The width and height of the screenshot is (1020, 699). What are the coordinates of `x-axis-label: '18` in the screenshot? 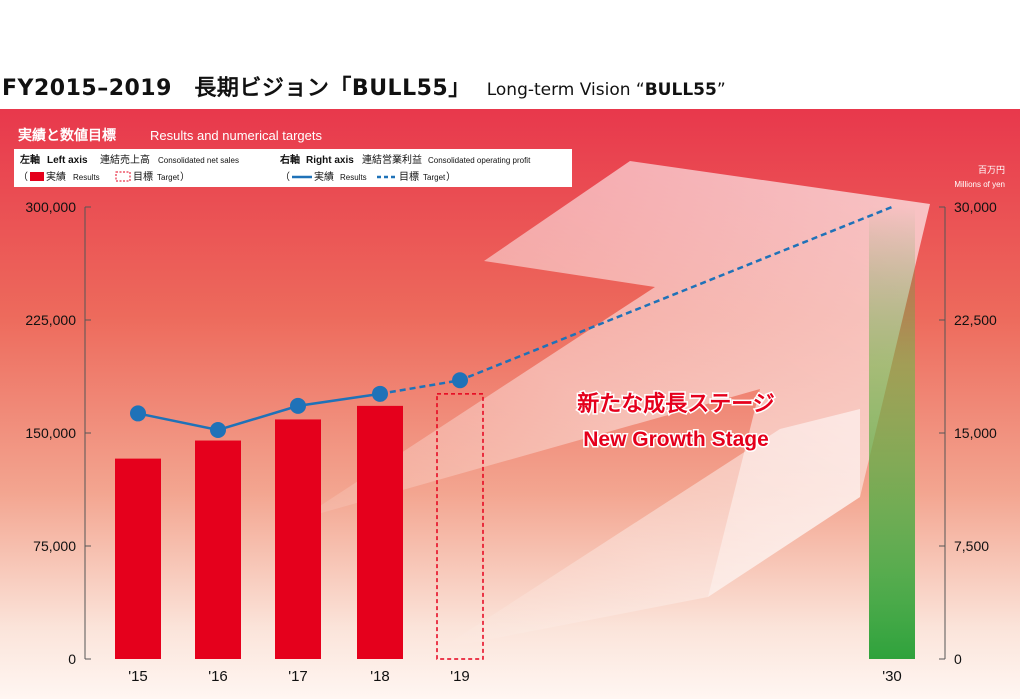 It's located at (380, 676).